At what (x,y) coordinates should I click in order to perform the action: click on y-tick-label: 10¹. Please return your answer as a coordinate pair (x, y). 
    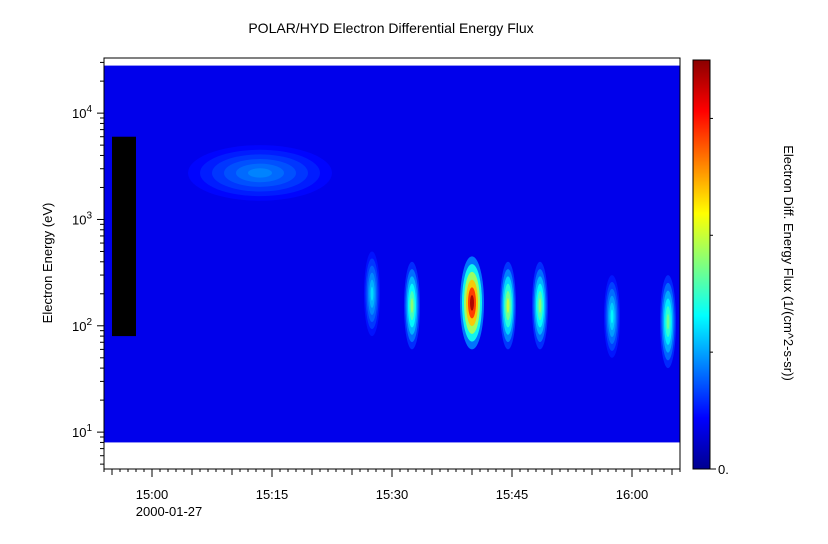
    Looking at the image, I should click on (82, 431).